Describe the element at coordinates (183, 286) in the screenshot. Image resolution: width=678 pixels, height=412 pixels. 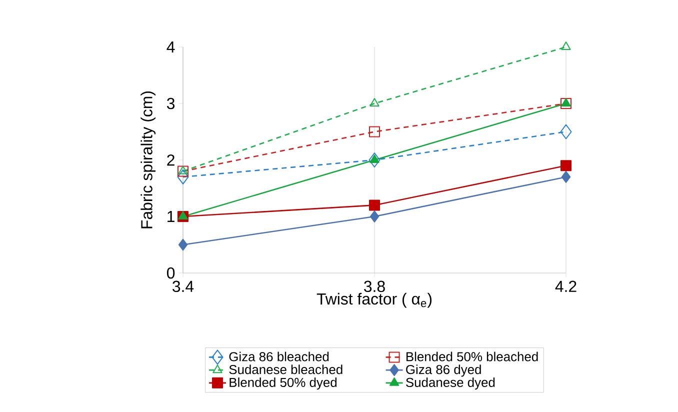
I see `x-tick-label: 3.4` at that location.